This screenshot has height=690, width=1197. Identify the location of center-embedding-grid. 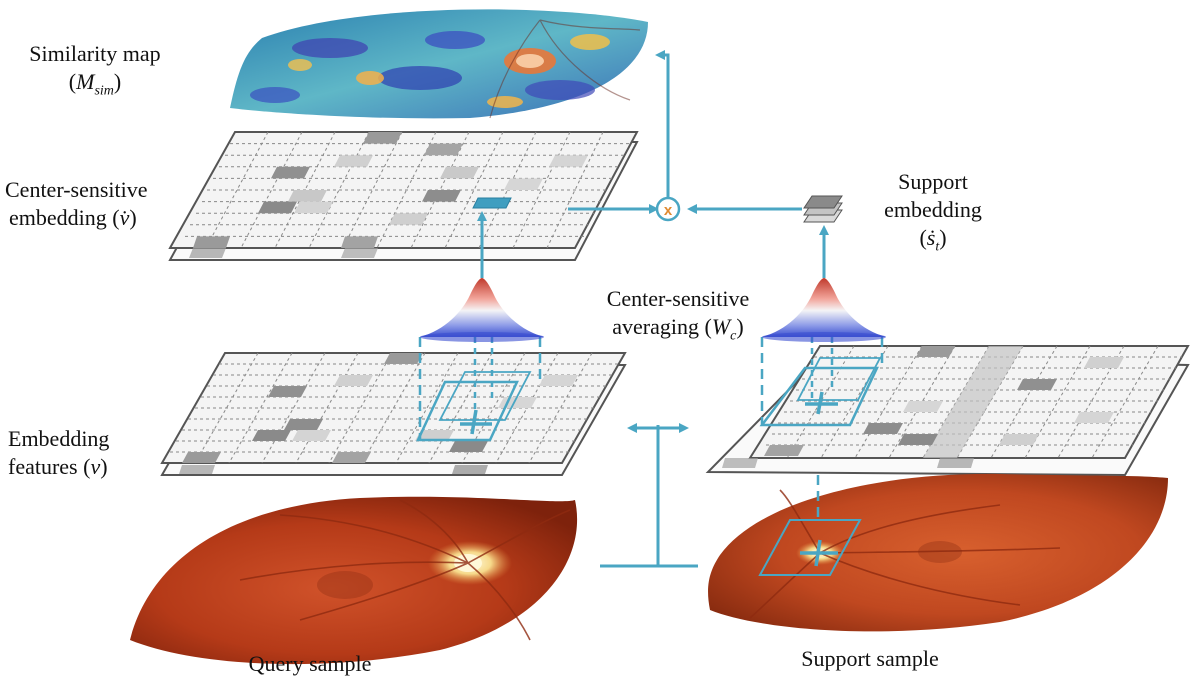
(403, 196).